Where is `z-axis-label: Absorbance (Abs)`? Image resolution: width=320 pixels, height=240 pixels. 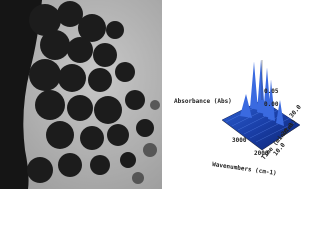 z-axis-label: Absorbance (Abs) is located at coordinates (203, 101).